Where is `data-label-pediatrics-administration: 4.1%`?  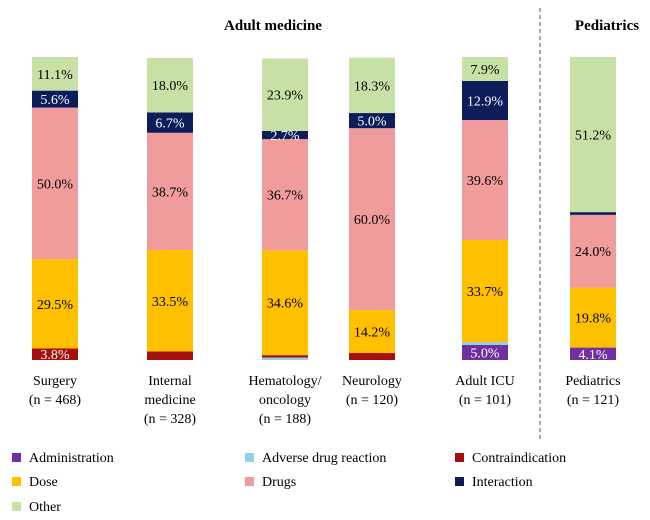
data-label-pediatrics-administration: 4.1% is located at coordinates (593, 355).